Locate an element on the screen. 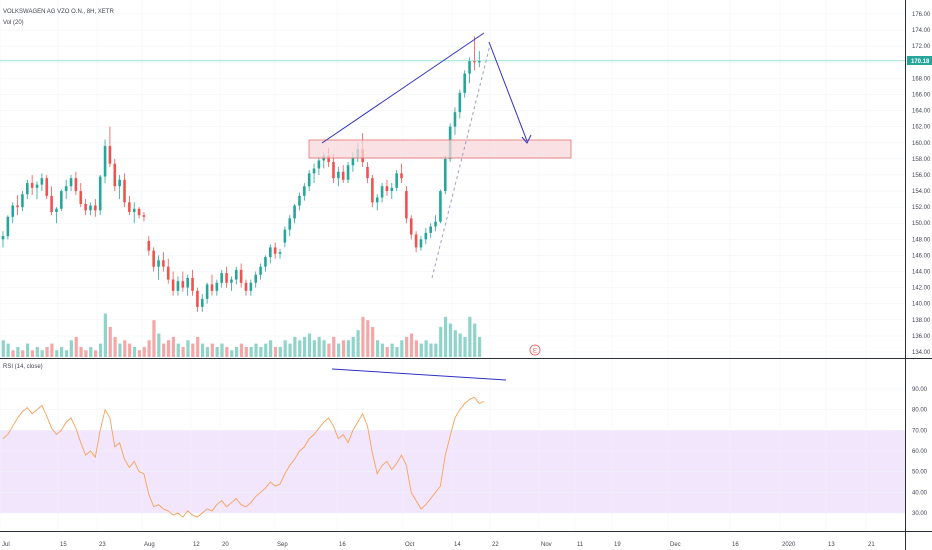  price-tick-label: 166.00 is located at coordinates (921, 95).